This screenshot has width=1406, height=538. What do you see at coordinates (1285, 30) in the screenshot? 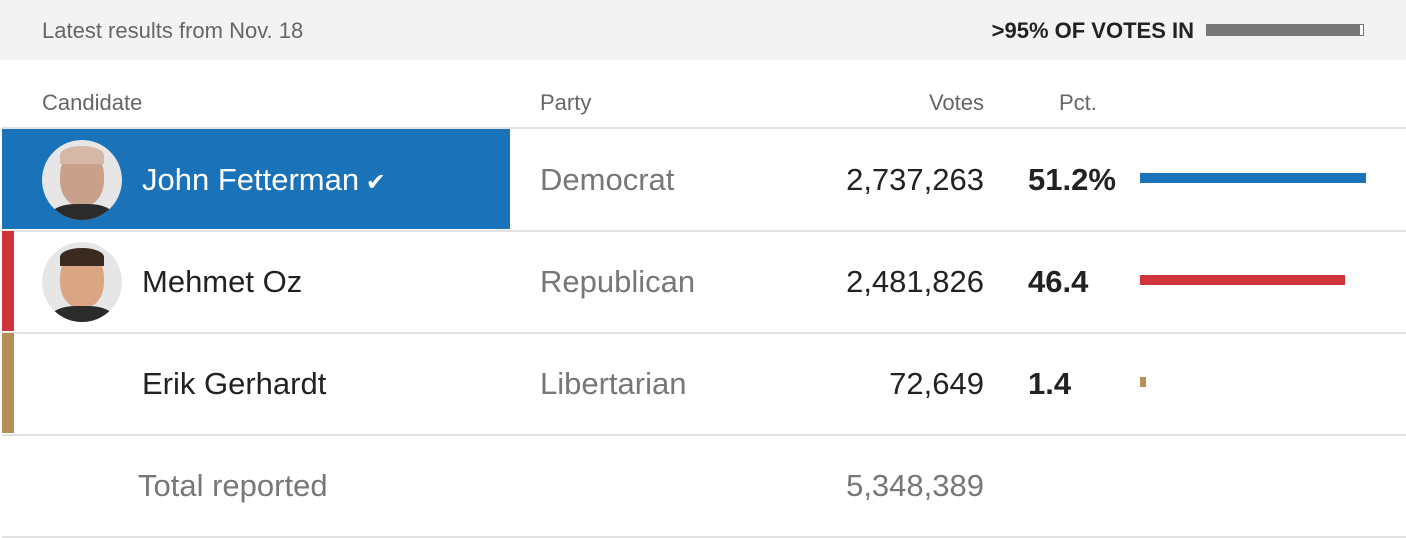
I see `reporting-bar` at bounding box center [1285, 30].